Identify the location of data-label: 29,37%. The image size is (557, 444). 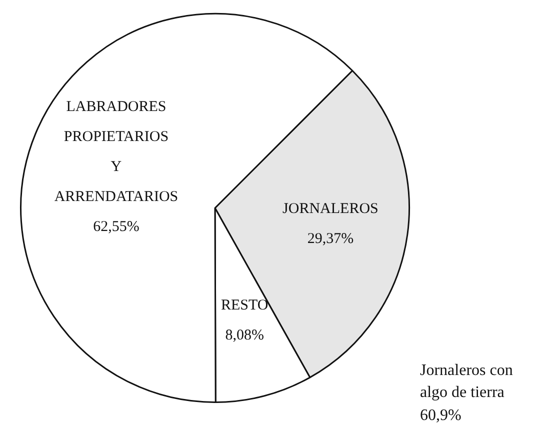
(330, 238).